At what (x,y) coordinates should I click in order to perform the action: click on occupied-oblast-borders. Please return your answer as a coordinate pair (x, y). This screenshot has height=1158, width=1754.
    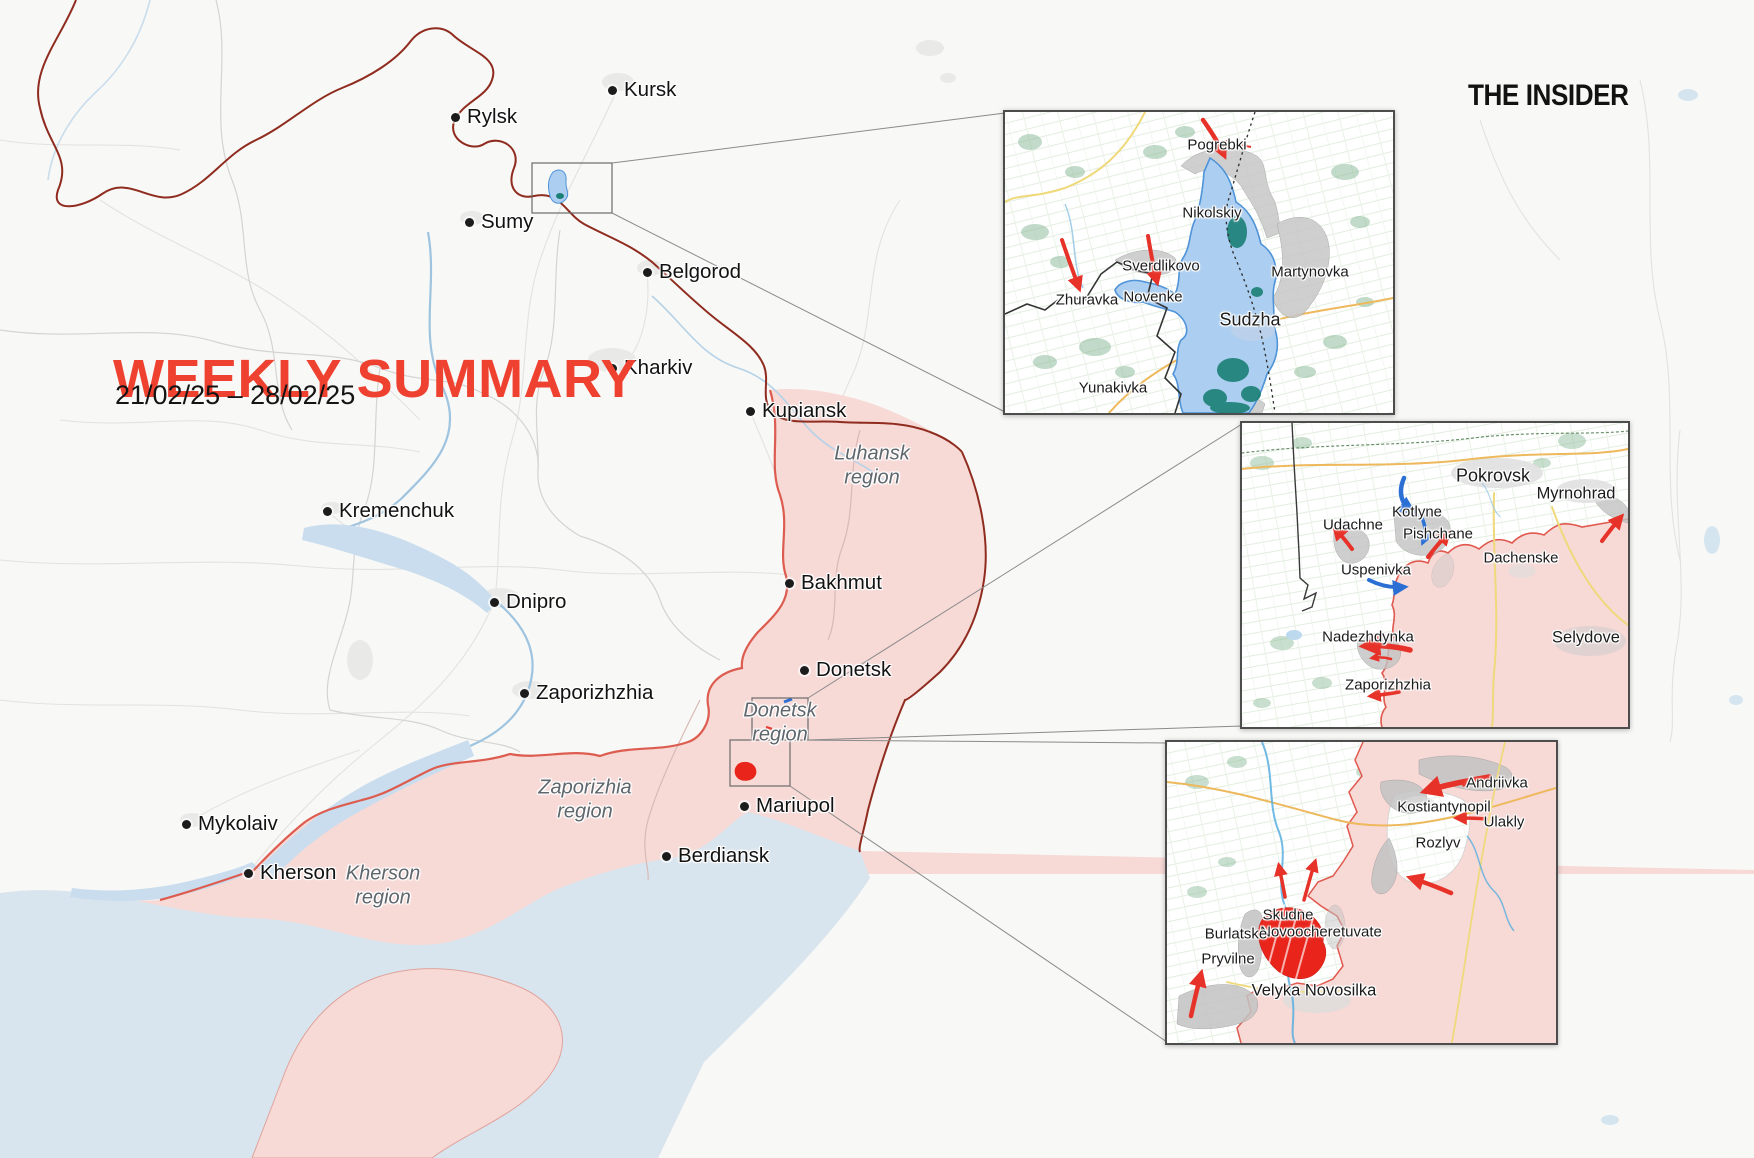
    Looking at the image, I should click on (752, 655).